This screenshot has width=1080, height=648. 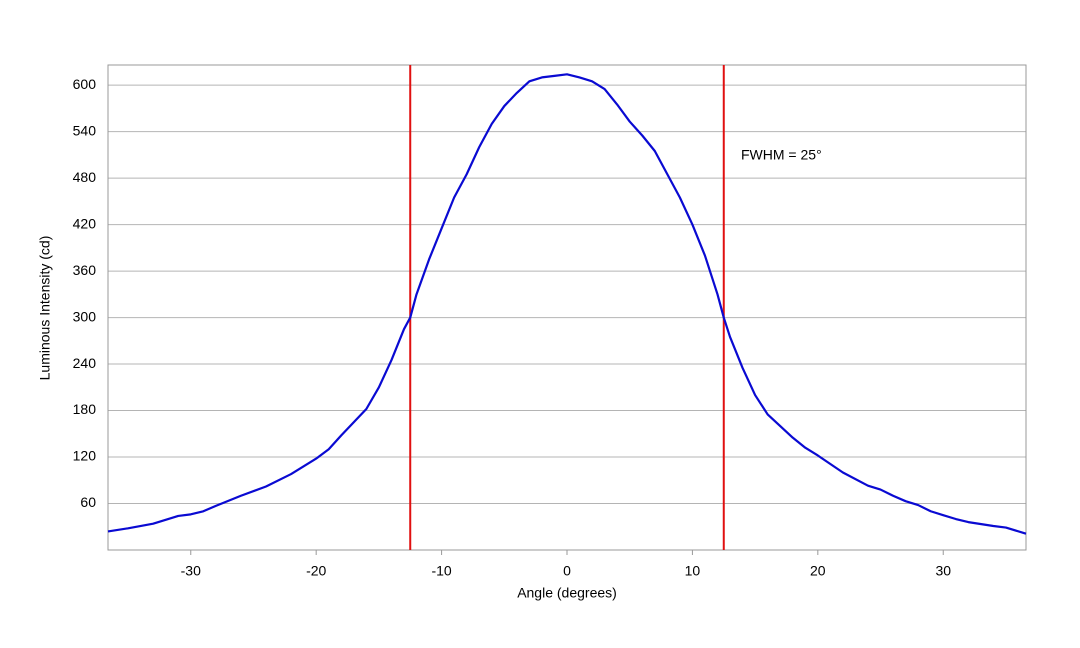 What do you see at coordinates (567, 593) in the screenshot?
I see `x-axis-label: Angle (degrees)` at bounding box center [567, 593].